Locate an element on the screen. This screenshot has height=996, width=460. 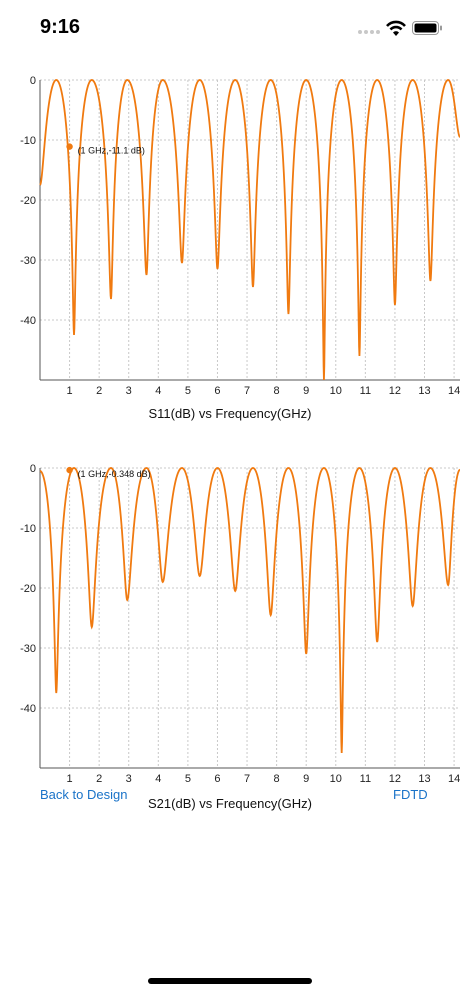
s11-marker-point is located at coordinates (69, 146).